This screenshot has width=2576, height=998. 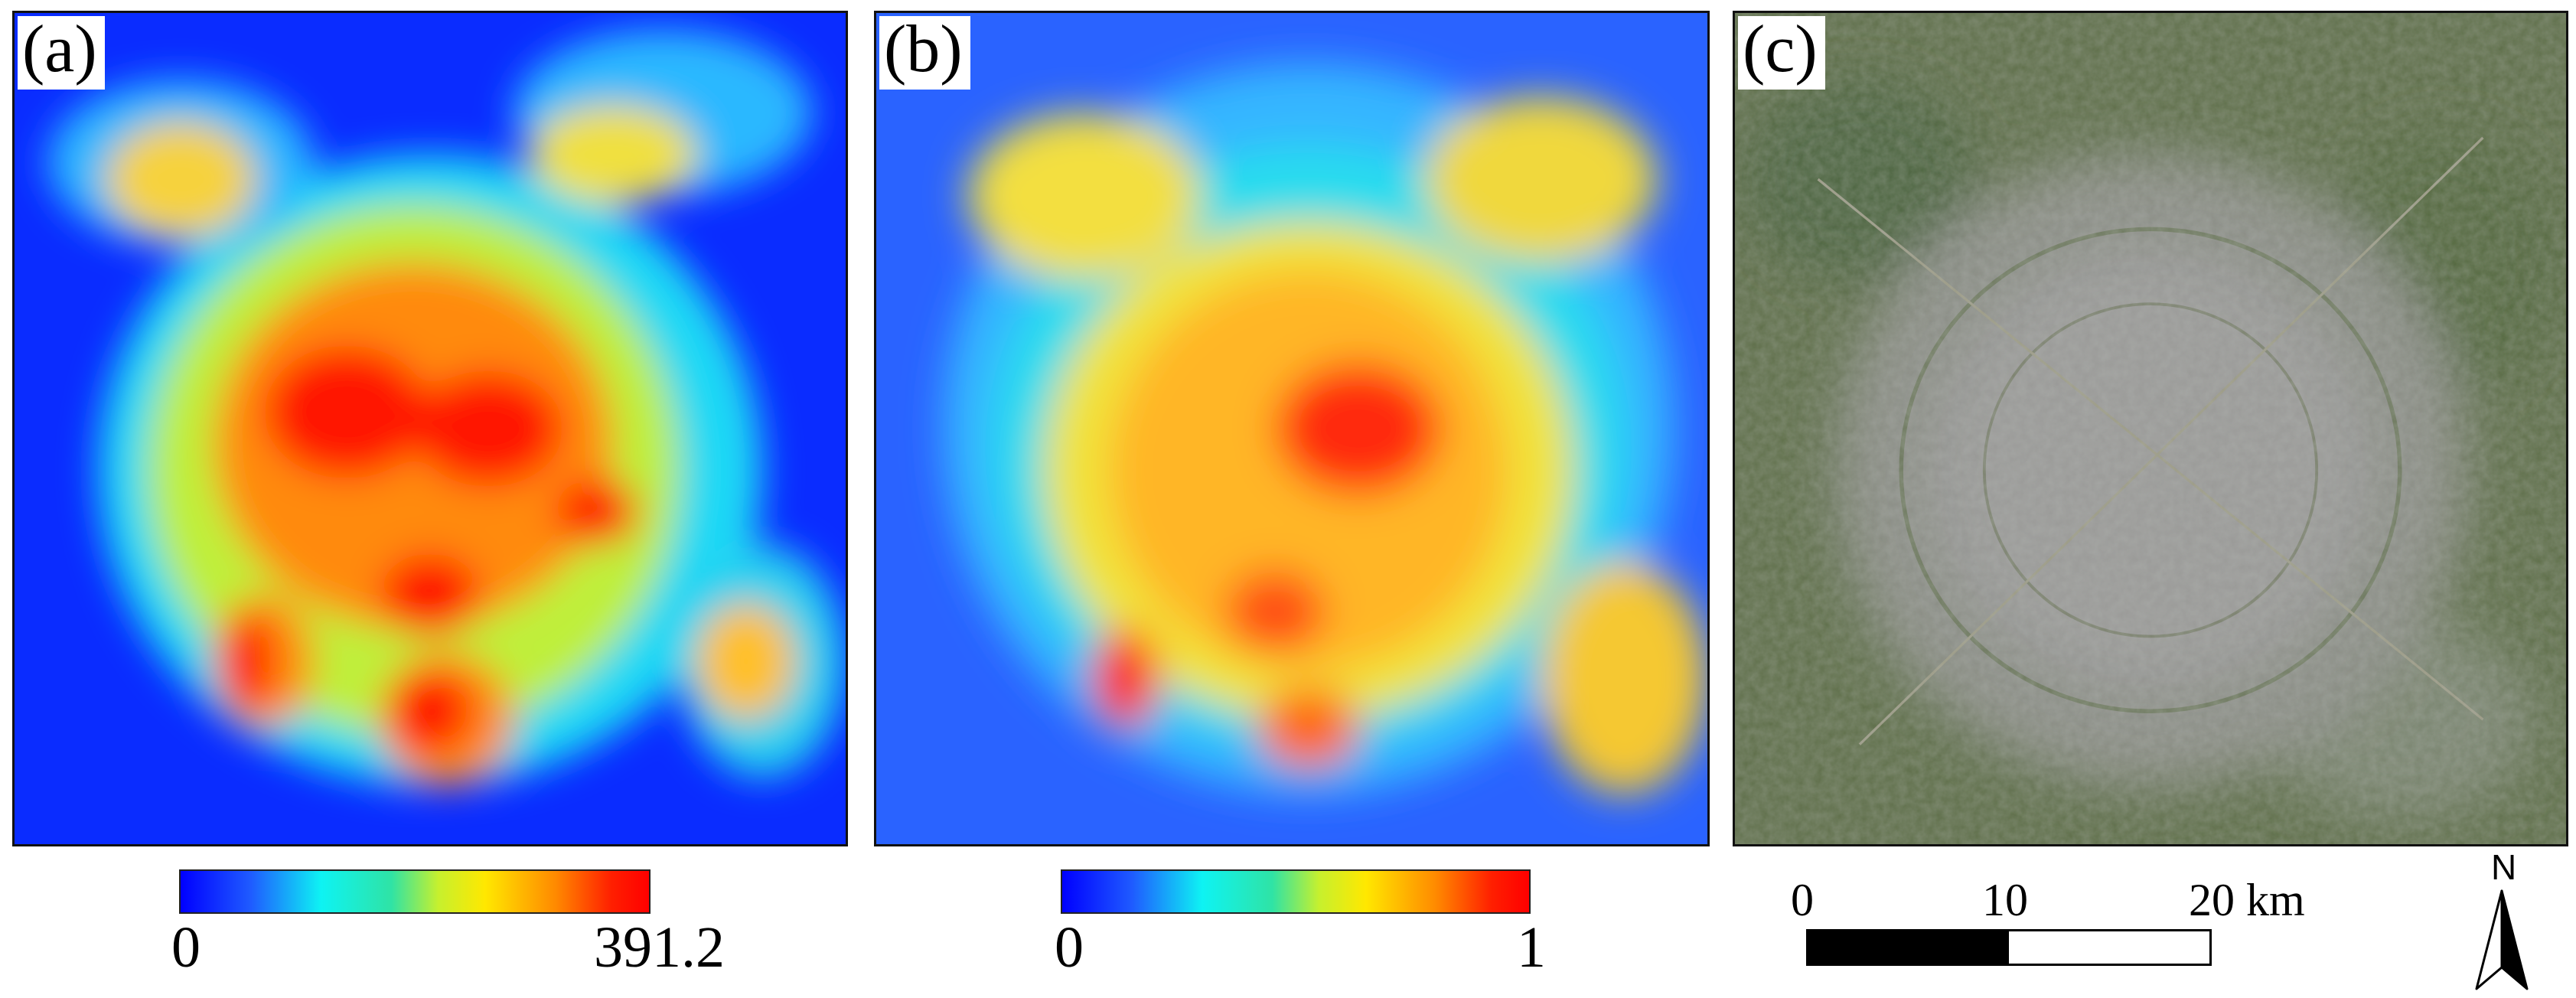 What do you see at coordinates (2502, 940) in the screenshot?
I see `north-arrow-icon` at bounding box center [2502, 940].